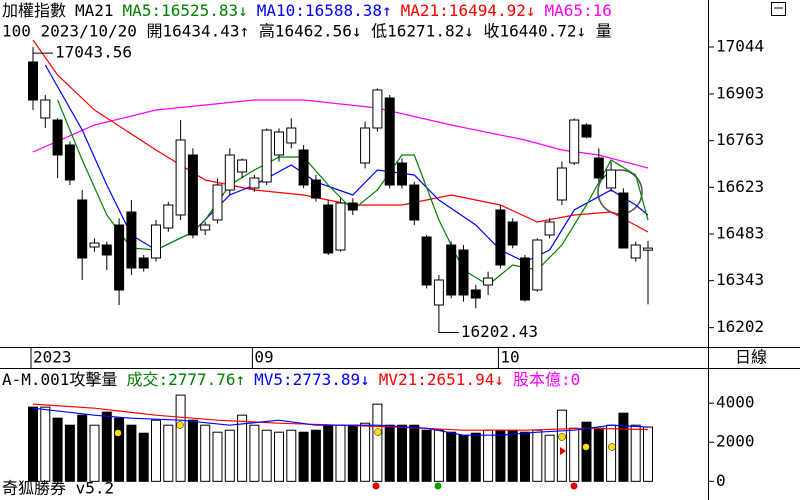 This screenshot has height=500, width=800. I want to click on y-tick-label: 0, so click(721, 480).